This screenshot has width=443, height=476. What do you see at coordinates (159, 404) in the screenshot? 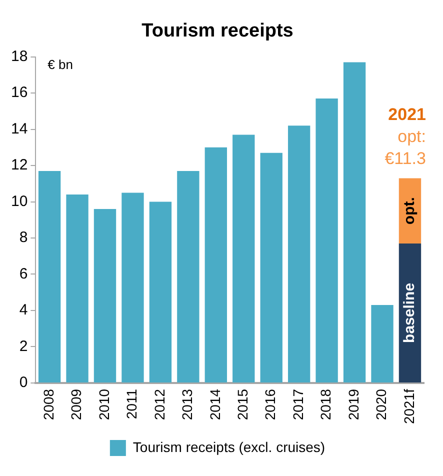
I see `x-tick-label: 2012` at bounding box center [159, 404].